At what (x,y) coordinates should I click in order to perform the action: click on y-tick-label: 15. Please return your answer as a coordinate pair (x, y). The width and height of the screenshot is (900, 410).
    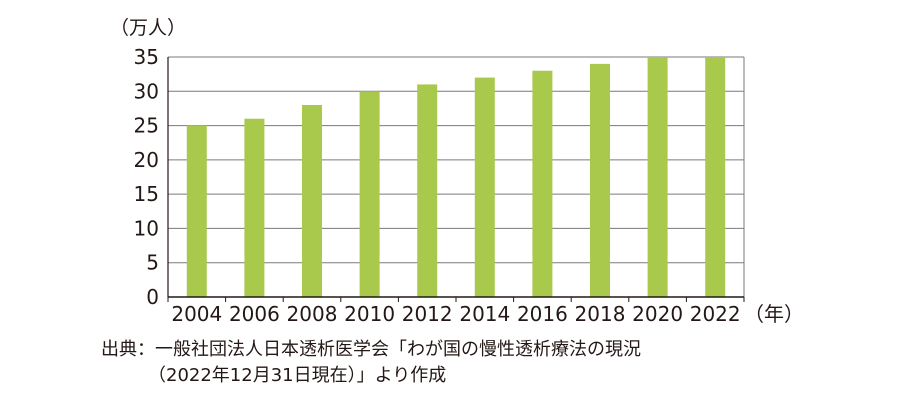
    Looking at the image, I should click on (146, 194).